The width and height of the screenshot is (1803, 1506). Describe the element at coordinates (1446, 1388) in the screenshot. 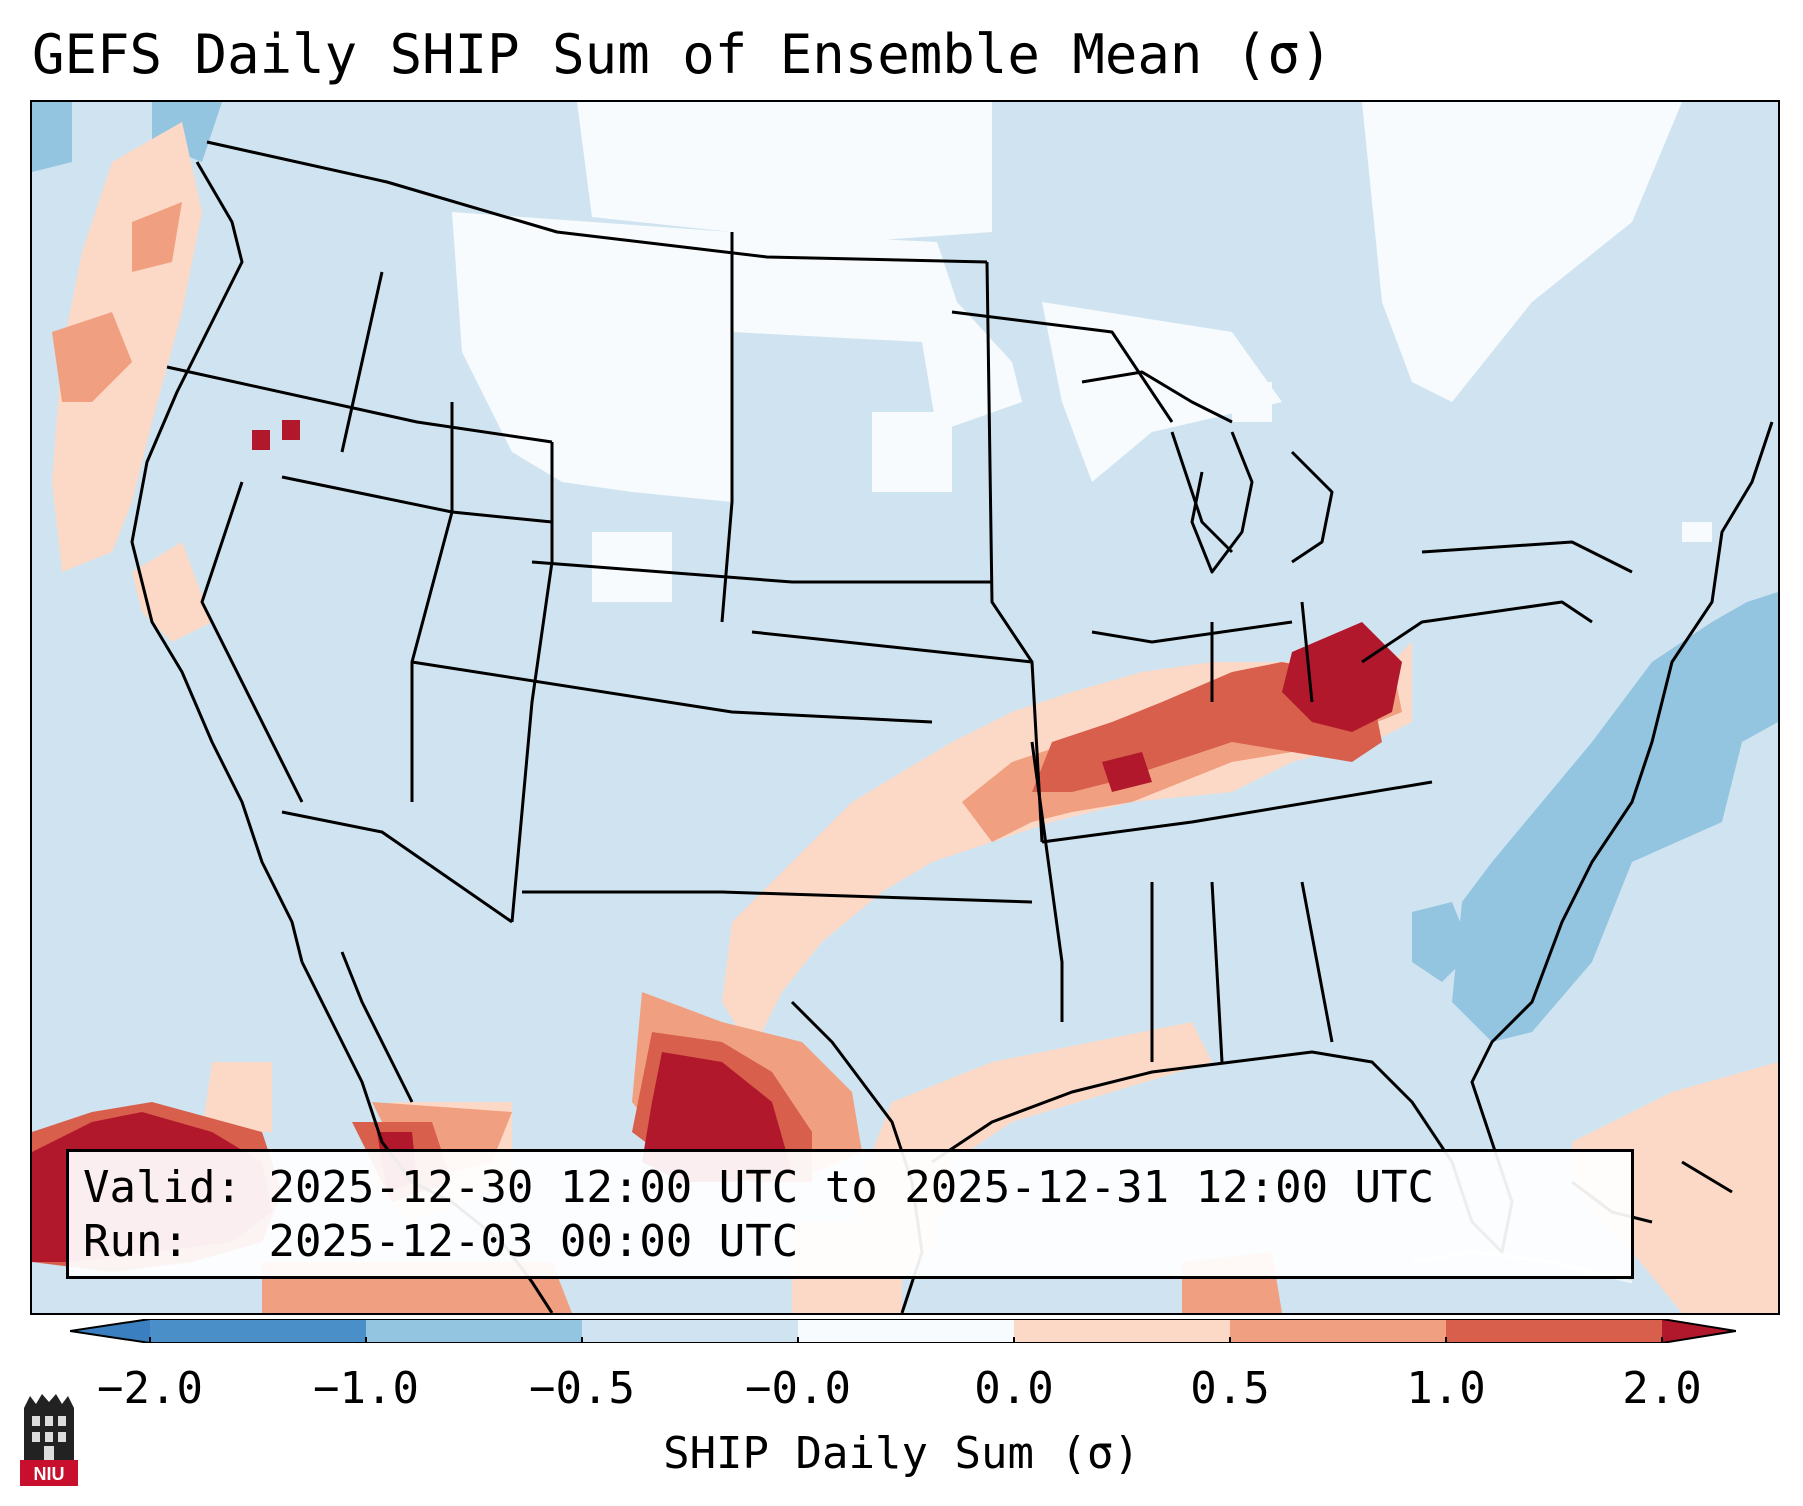

I see `colorbar-tick-label: 1.0` at that location.